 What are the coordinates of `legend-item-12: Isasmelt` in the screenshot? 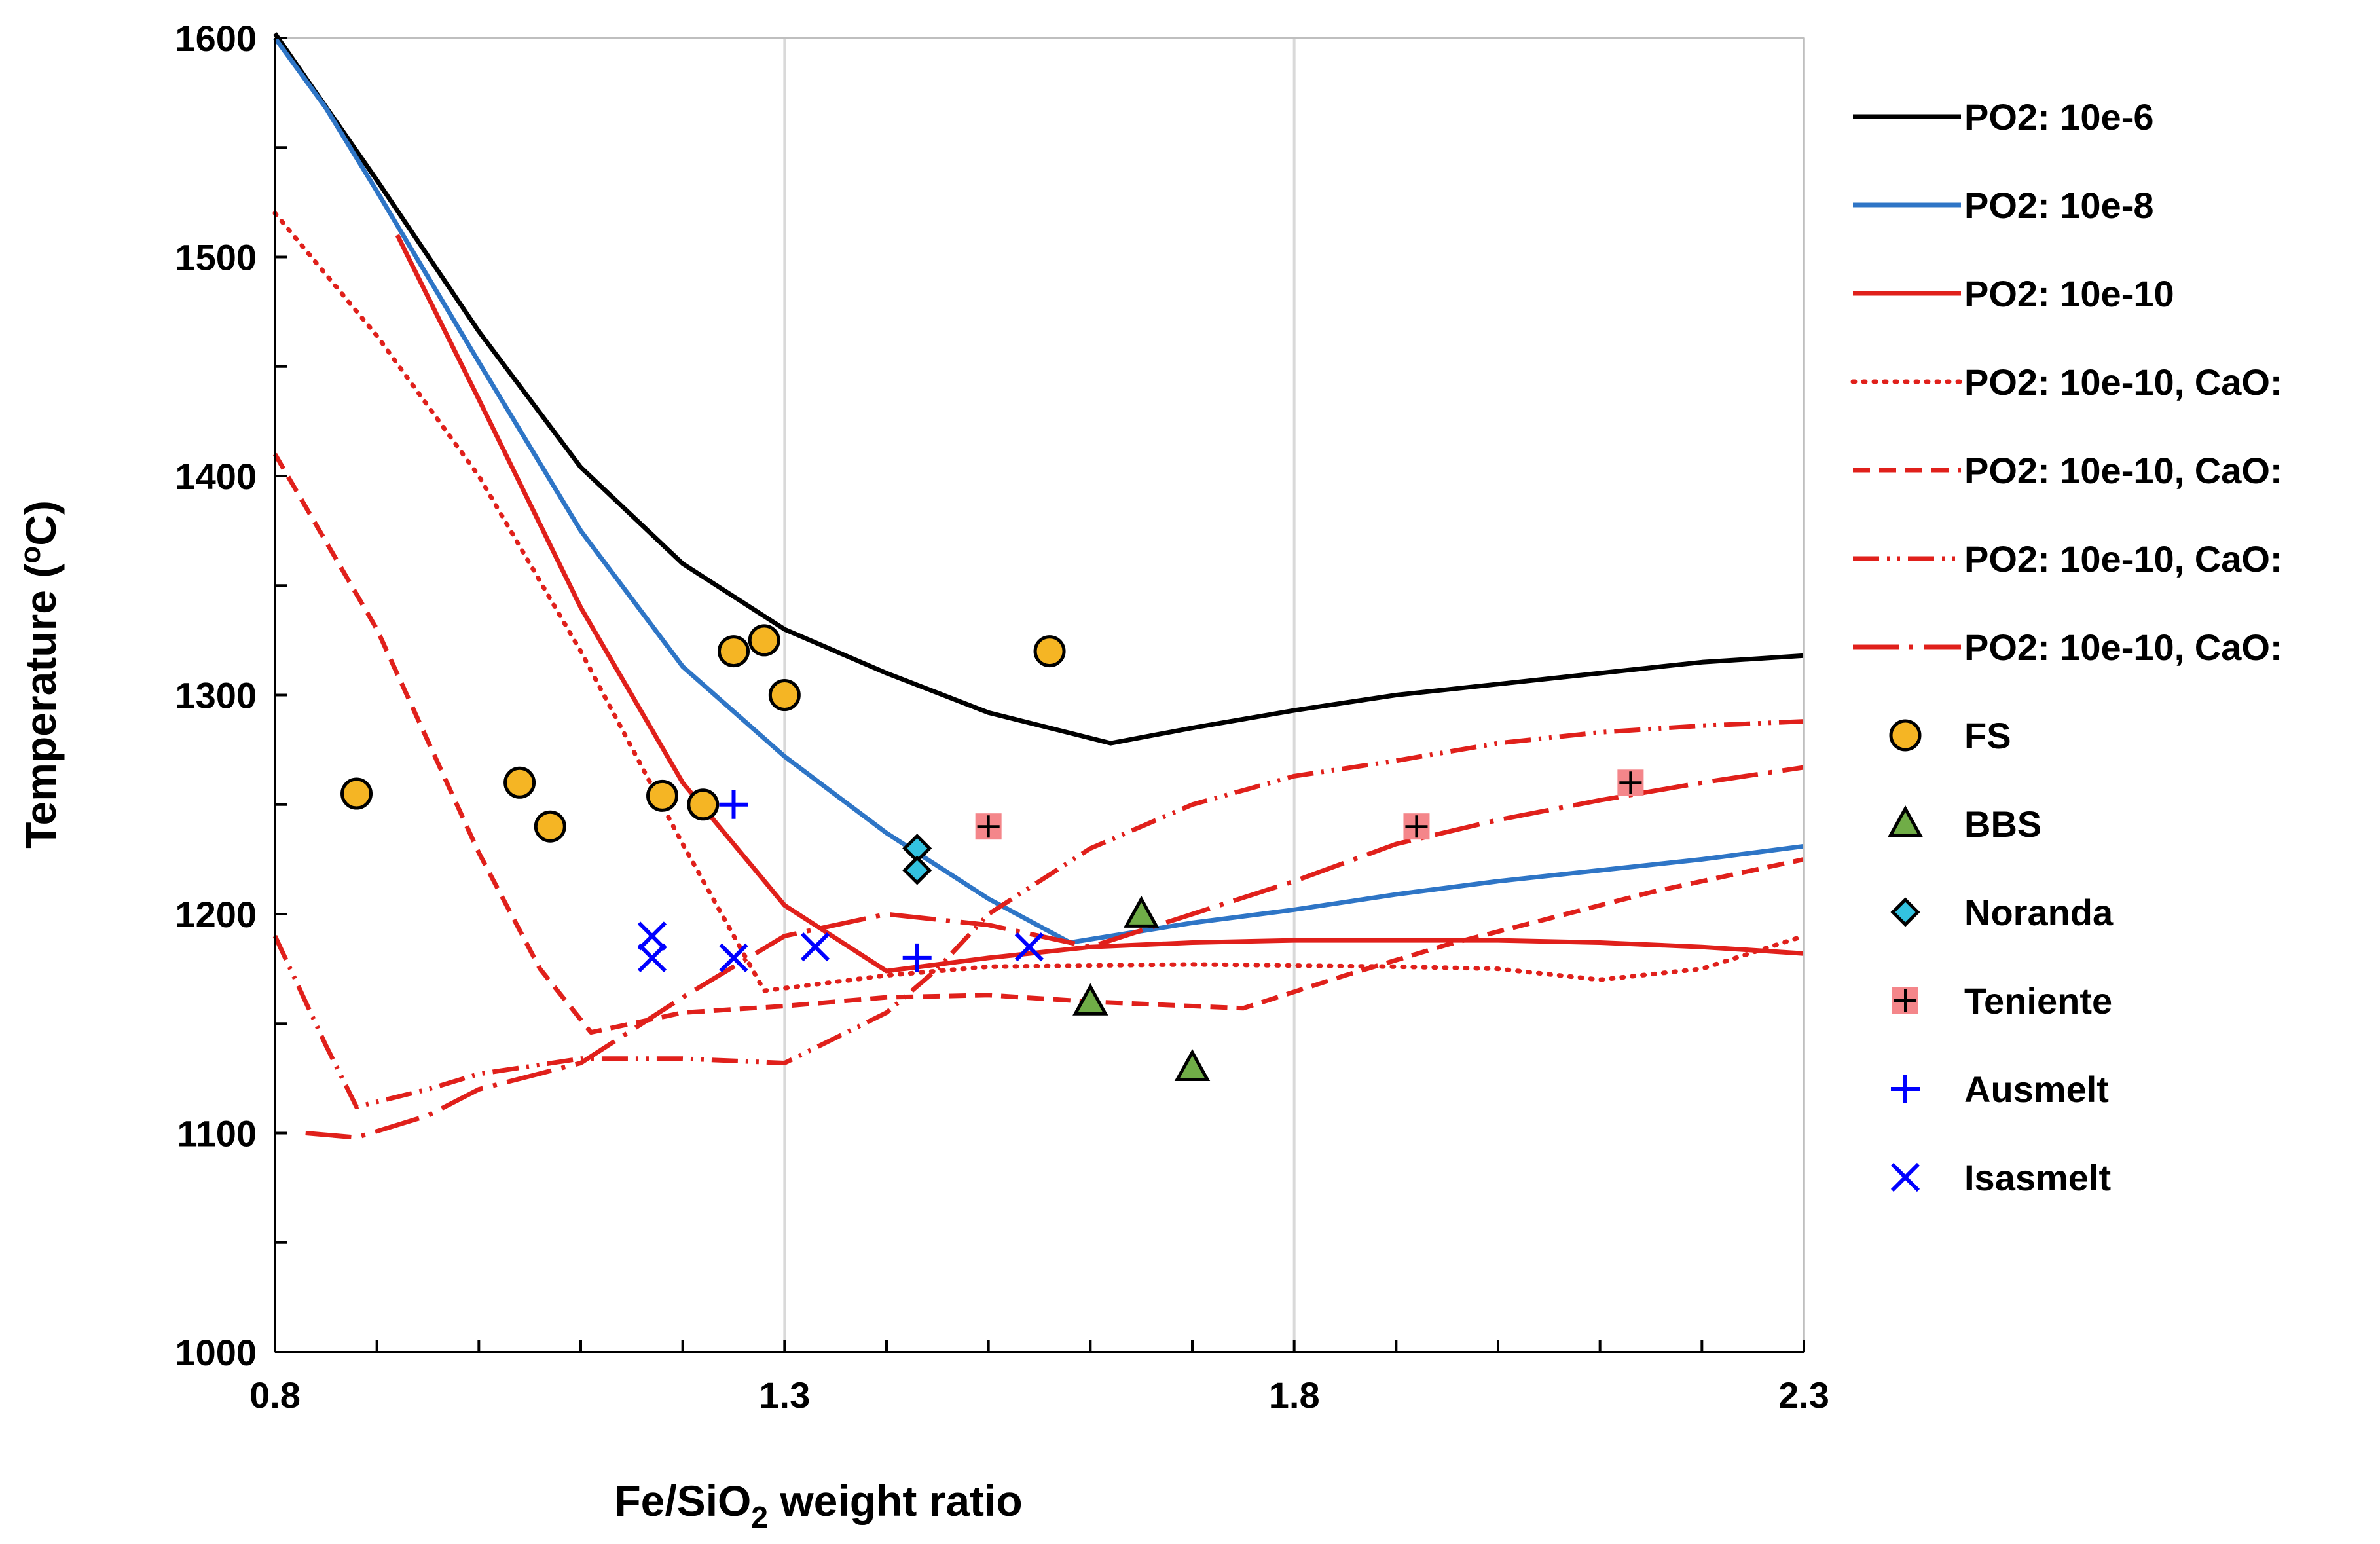 It's located at (2000, 1177).